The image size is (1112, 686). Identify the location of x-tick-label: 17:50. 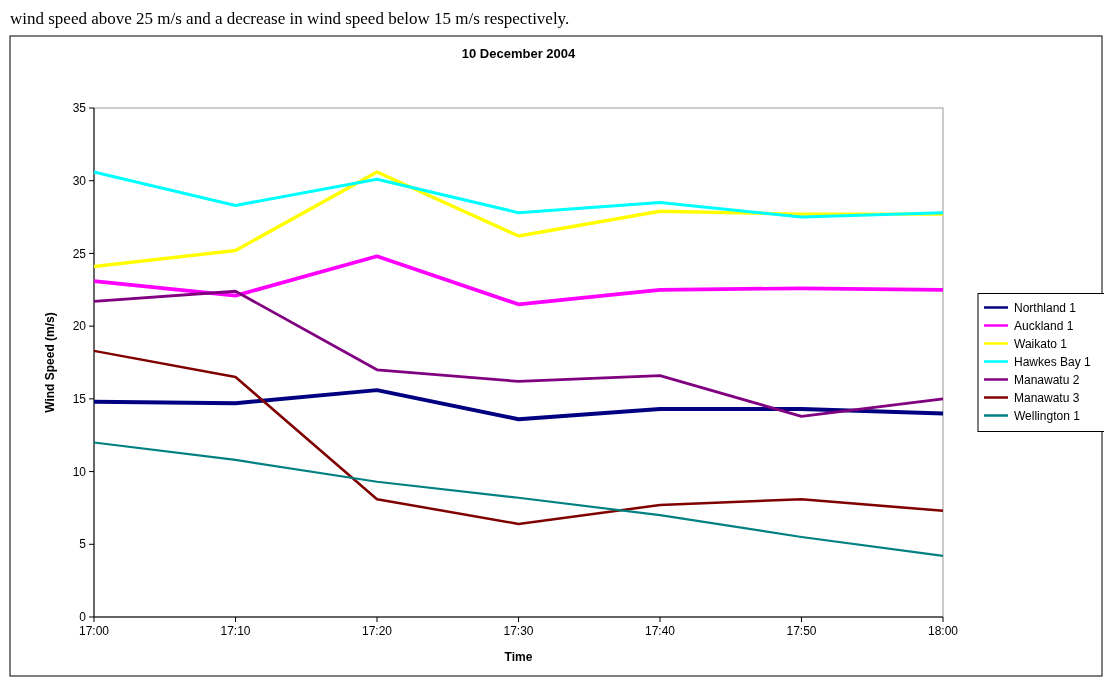
(801, 631).